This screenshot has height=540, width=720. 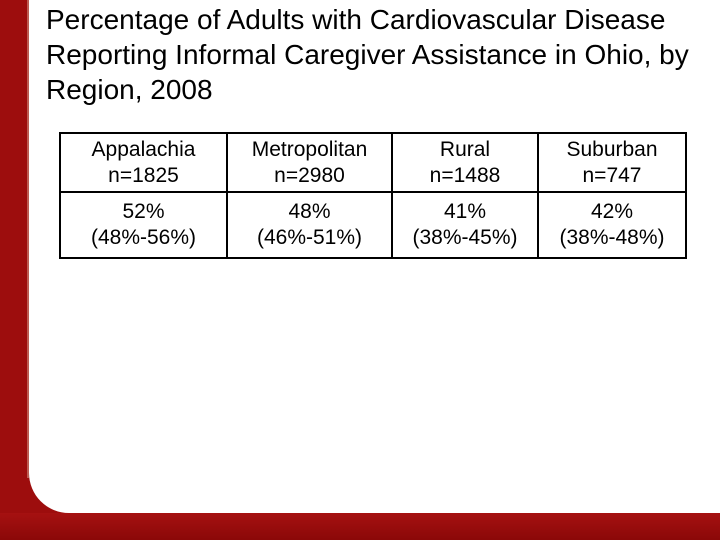 What do you see at coordinates (465, 149) in the screenshot?
I see `region-label: Rural` at bounding box center [465, 149].